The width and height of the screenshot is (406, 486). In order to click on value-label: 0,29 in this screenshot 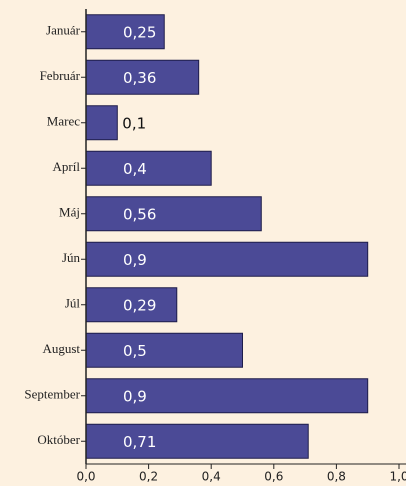, I will do `click(139, 305)`.